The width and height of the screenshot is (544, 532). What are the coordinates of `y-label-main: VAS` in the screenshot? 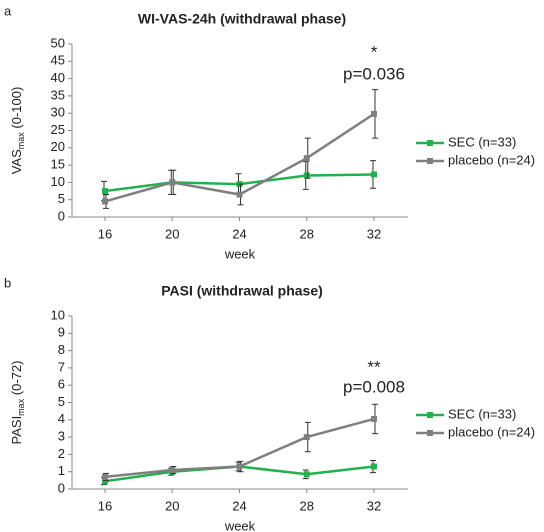 It's located at (16, 161).